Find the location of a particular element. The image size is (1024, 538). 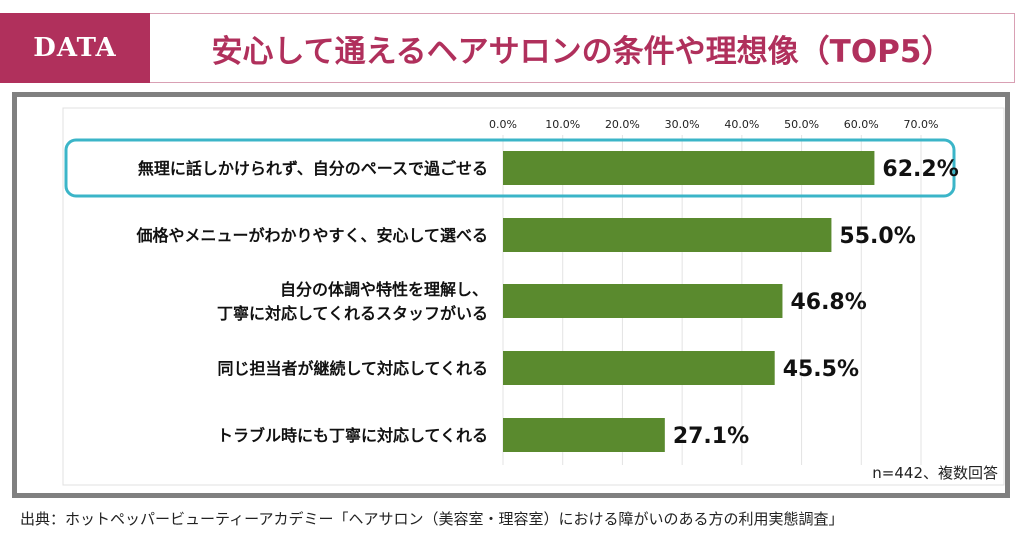

x-tick-label: 70.0% is located at coordinates (921, 124).